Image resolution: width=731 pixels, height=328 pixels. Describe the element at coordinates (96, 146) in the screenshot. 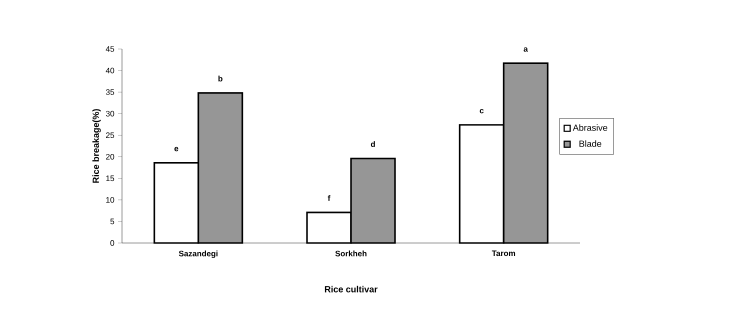

I see `y-axis-title: Rice breakage(%)` at that location.